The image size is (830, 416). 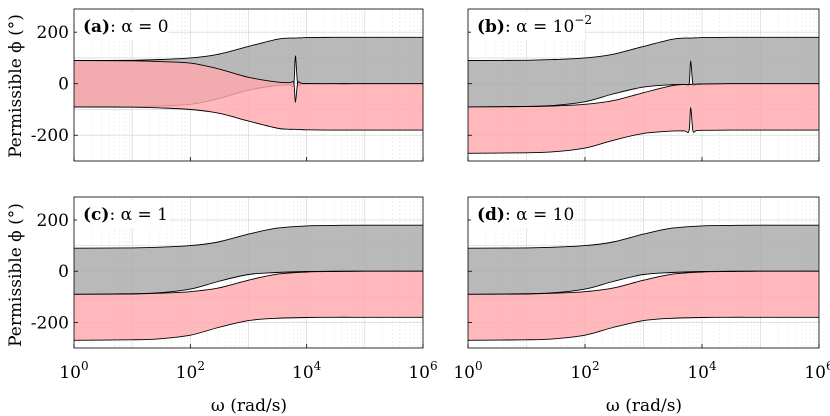 What do you see at coordinates (249, 406) in the screenshot?
I see `x-axis-label-left: ω (rad/s)` at bounding box center [249, 406].